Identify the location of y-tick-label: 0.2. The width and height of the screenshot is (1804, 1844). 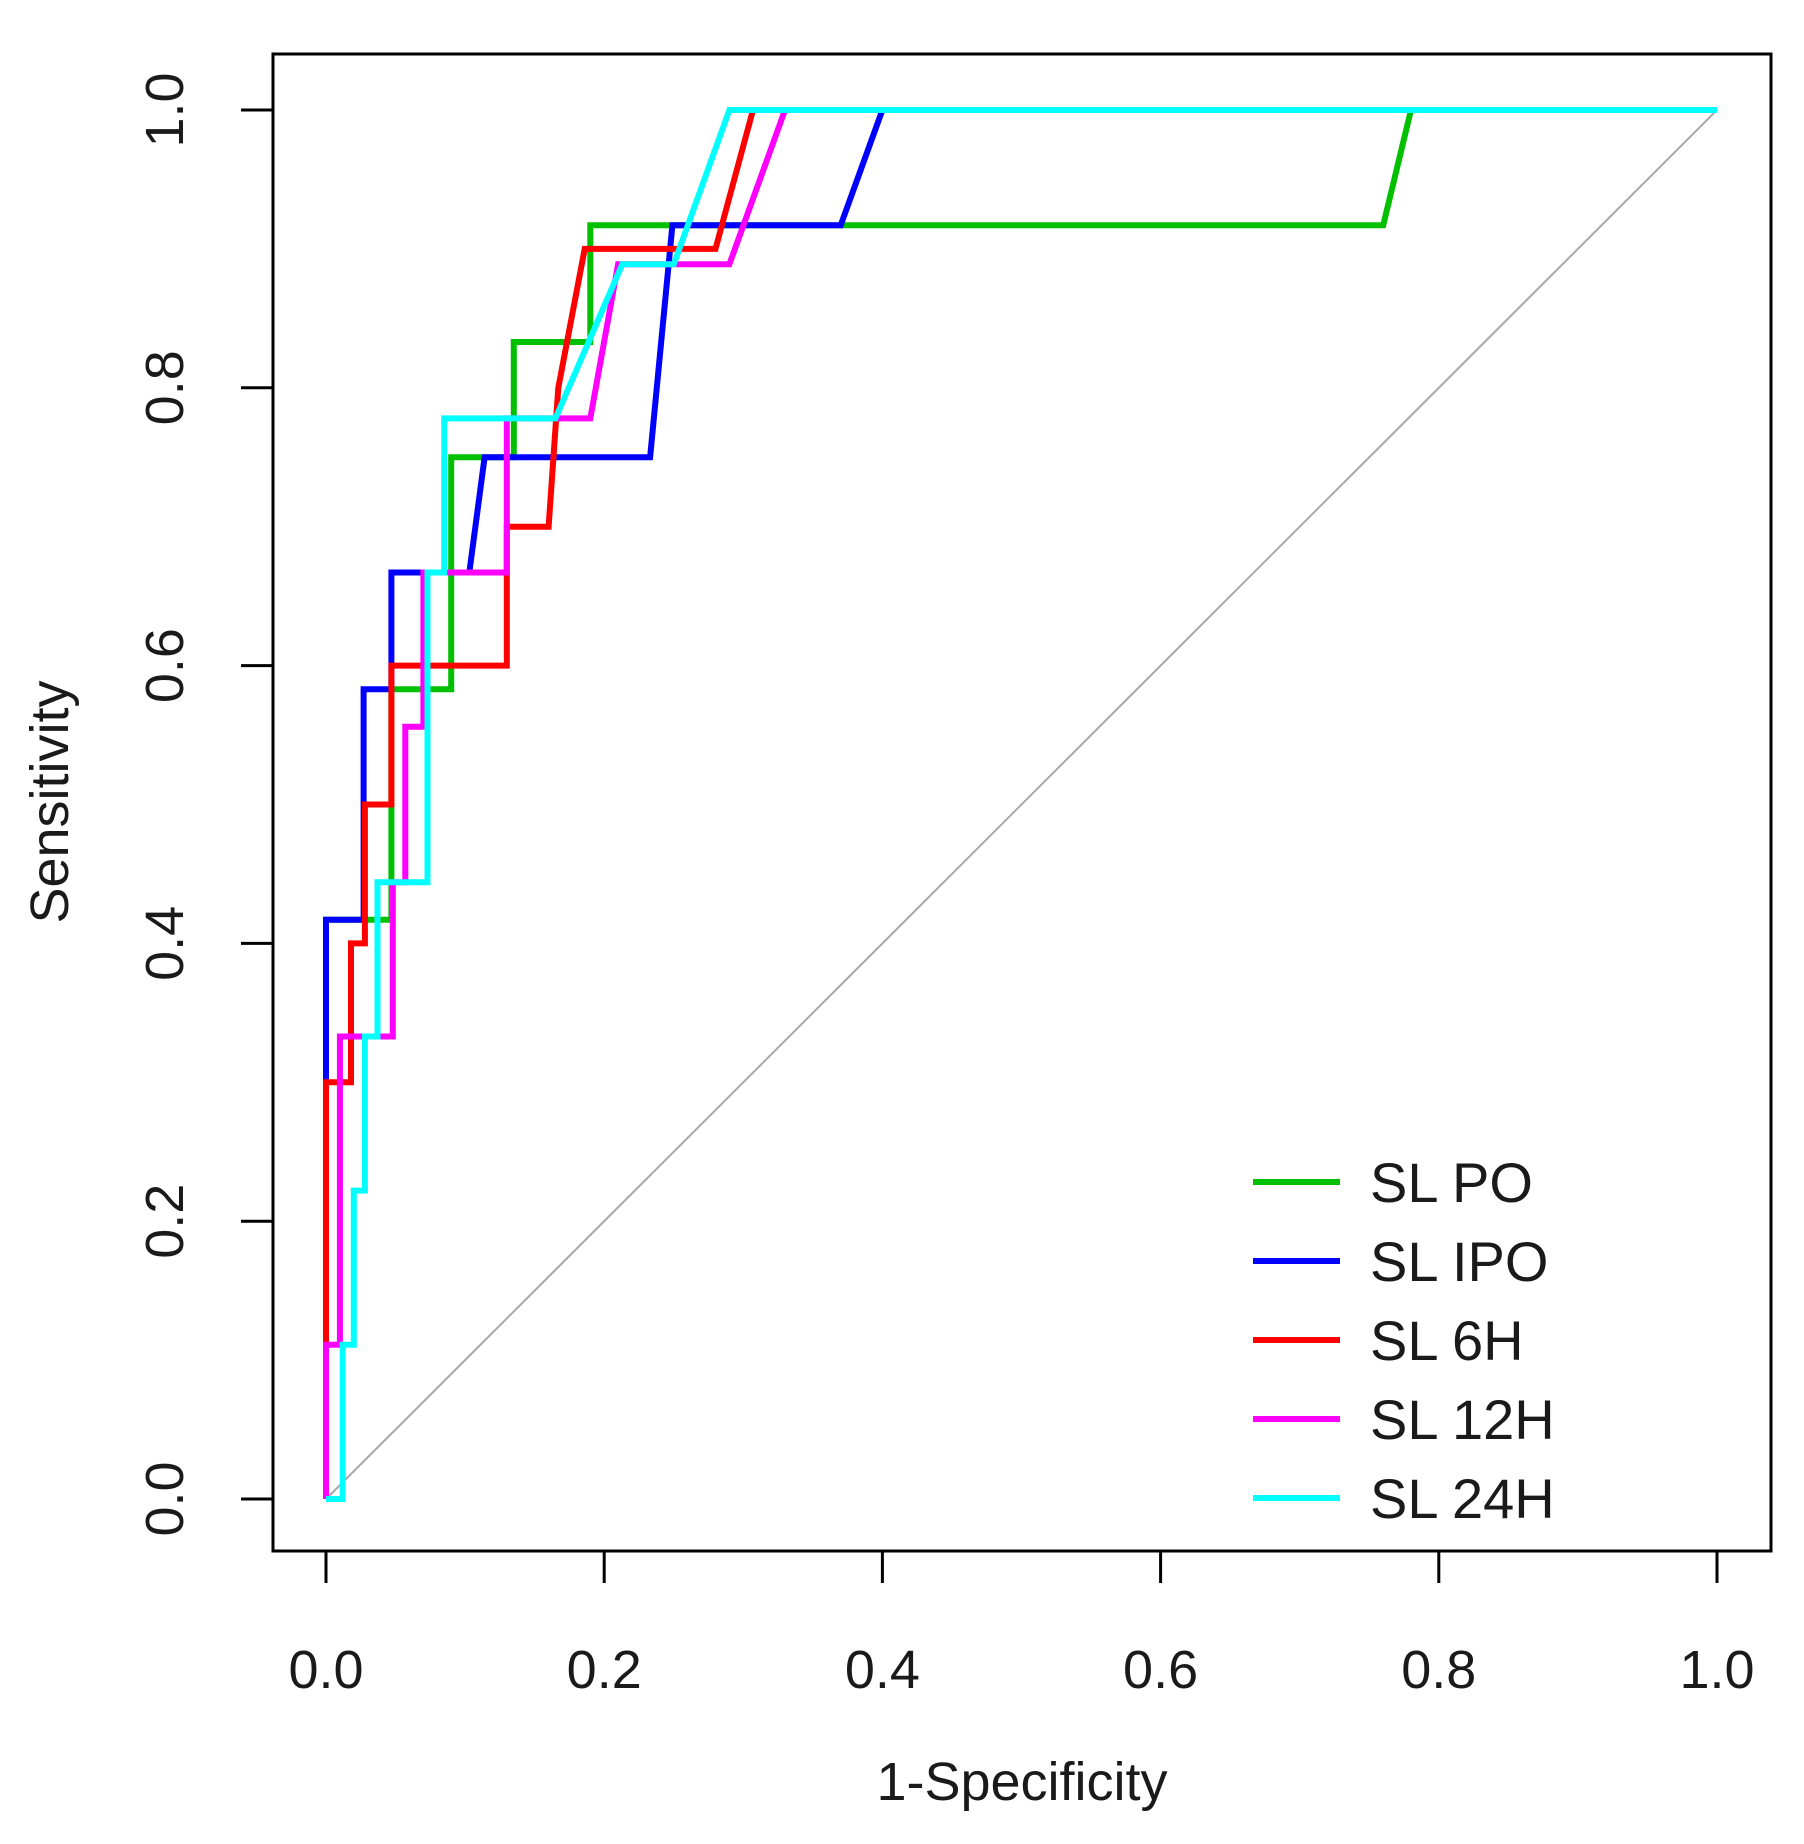
(165, 1221).